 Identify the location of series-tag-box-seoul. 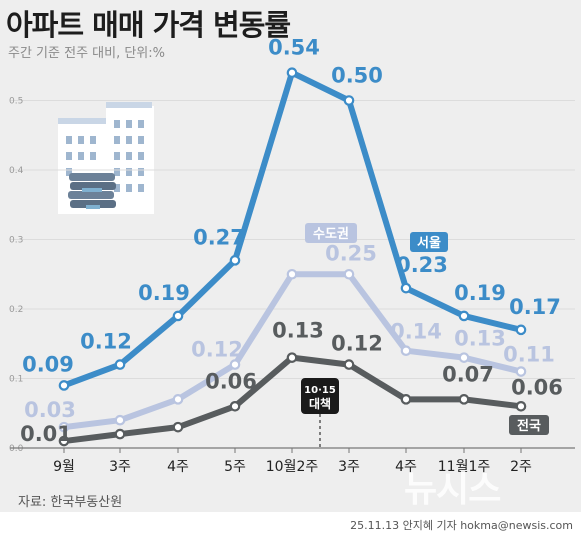
(429, 242).